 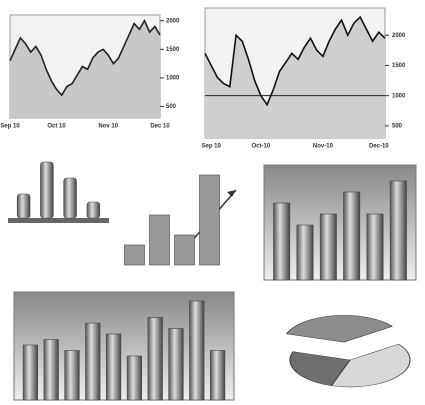 What do you see at coordinates (379, 147) in the screenshot?
I see `x-tick-label: Dec-10` at bounding box center [379, 147].